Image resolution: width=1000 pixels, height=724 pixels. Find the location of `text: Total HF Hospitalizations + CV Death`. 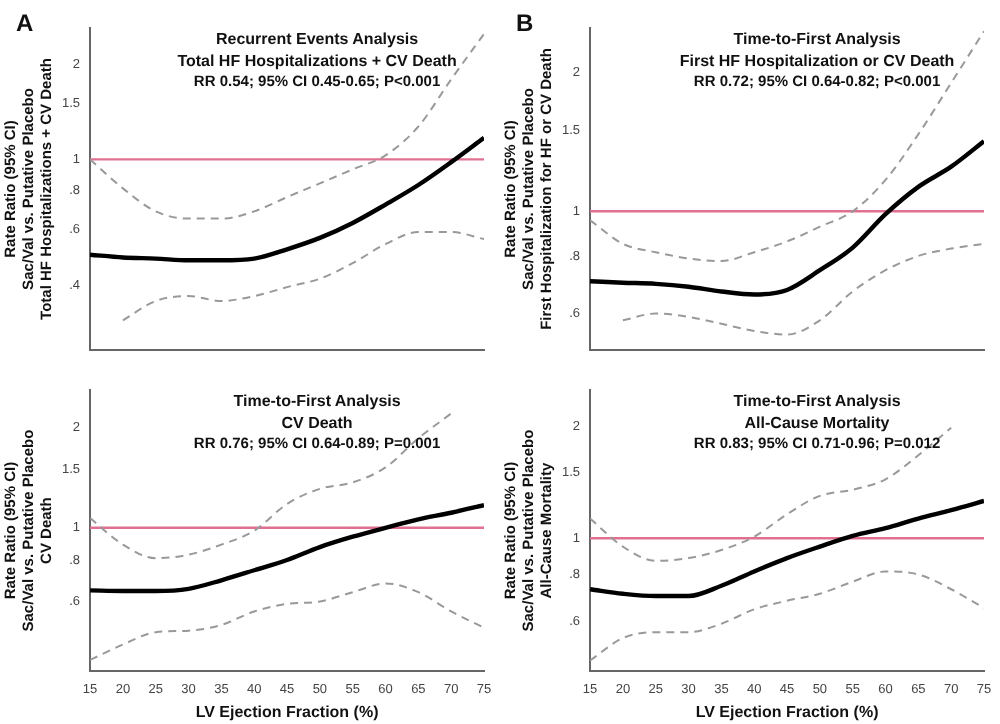

text: Total HF Hospitalizations + CV Death is located at coordinates (317, 61).